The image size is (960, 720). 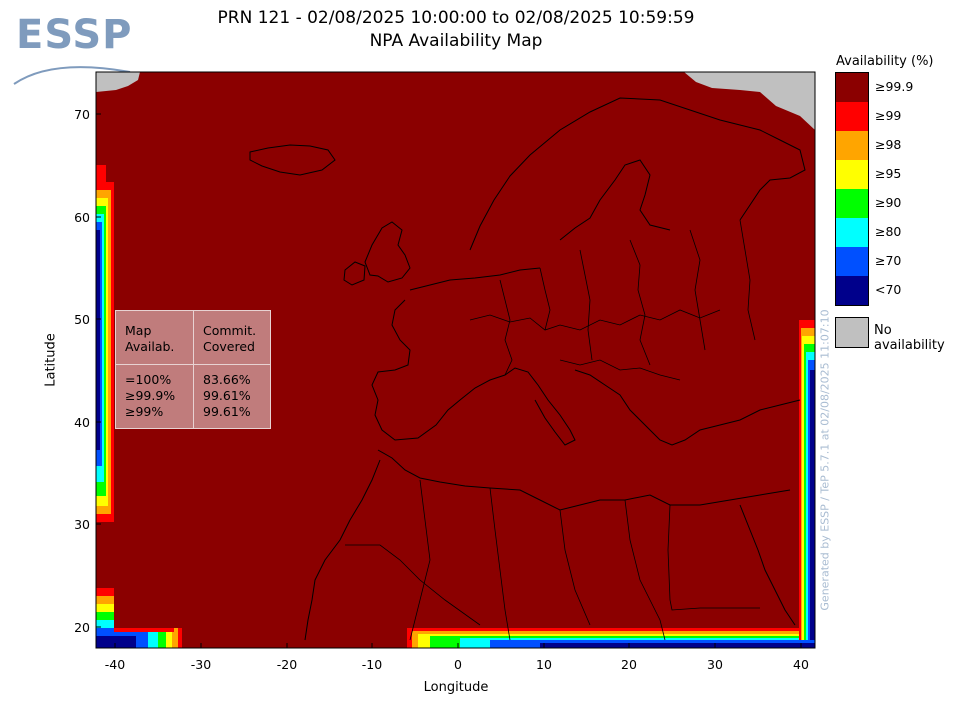 I want to click on no-availability-swatch, so click(x=852, y=332).